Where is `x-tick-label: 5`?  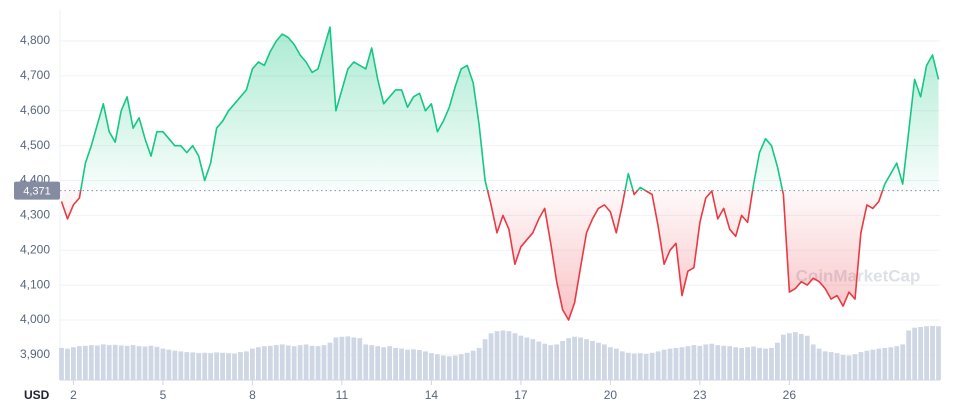 x-tick-label: 5 is located at coordinates (163, 395).